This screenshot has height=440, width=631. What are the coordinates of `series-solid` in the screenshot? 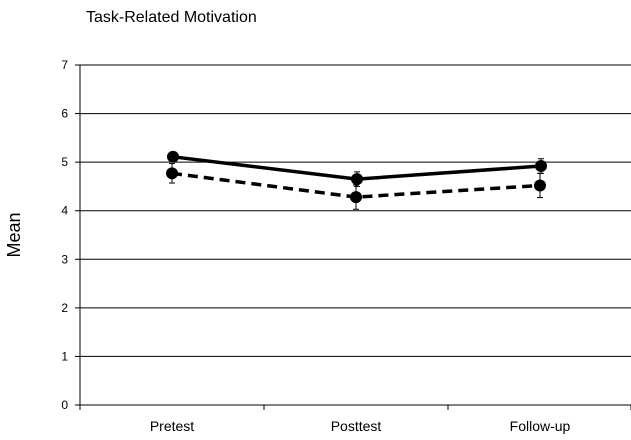 It's located at (357, 168).